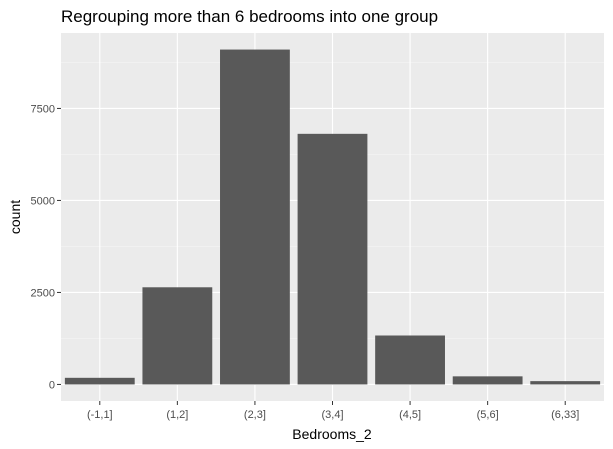  What do you see at coordinates (43, 109) in the screenshot?
I see `y-tick-label: 7500` at bounding box center [43, 109].